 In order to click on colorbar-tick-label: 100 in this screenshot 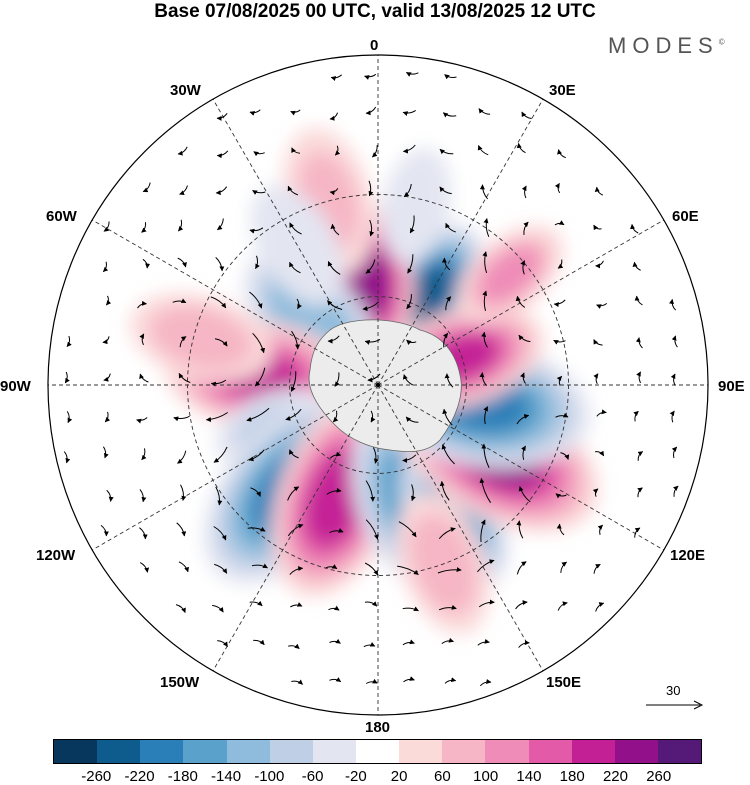, I will do `click(486, 776)`.